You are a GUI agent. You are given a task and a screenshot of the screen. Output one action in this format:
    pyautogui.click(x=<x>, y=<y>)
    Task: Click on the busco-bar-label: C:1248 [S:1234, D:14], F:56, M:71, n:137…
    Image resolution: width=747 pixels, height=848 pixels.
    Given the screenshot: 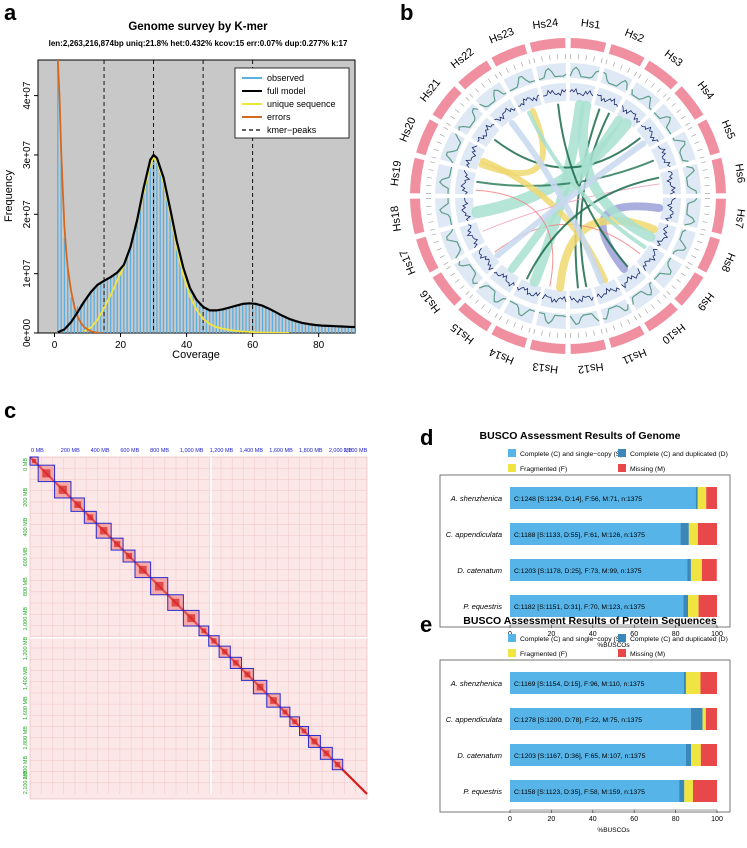 What is the action you would take?
    pyautogui.click(x=578, y=499)
    